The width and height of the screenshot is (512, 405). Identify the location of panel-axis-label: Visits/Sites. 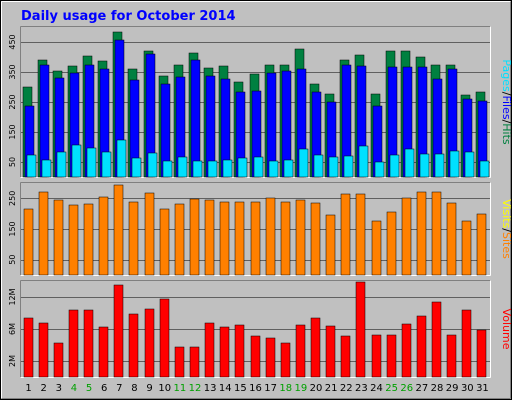
(506, 229).